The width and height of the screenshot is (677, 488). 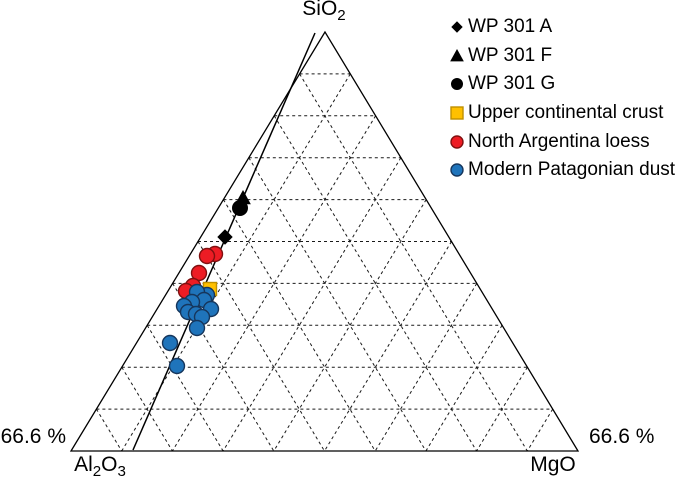 What do you see at coordinates (341, 16) in the screenshot?
I see `apex-label-sub: 2` at bounding box center [341, 16].